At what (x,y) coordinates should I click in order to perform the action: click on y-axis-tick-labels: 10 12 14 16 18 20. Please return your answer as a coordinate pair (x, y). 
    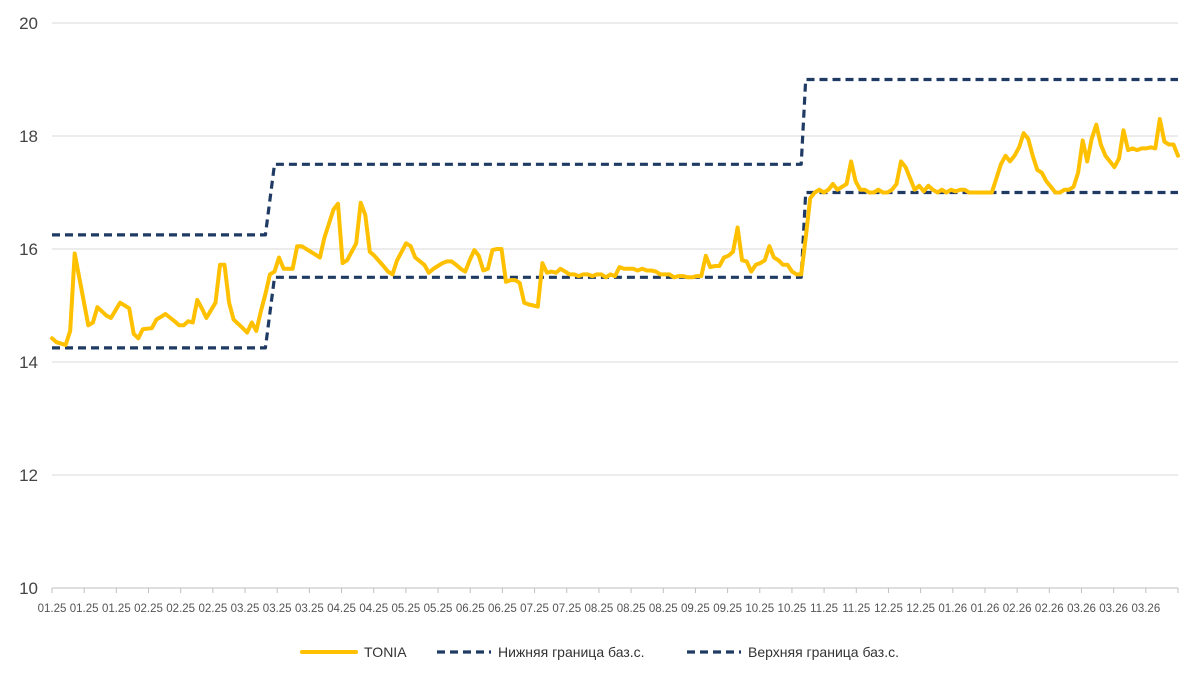
    Looking at the image, I should click on (28, 306).